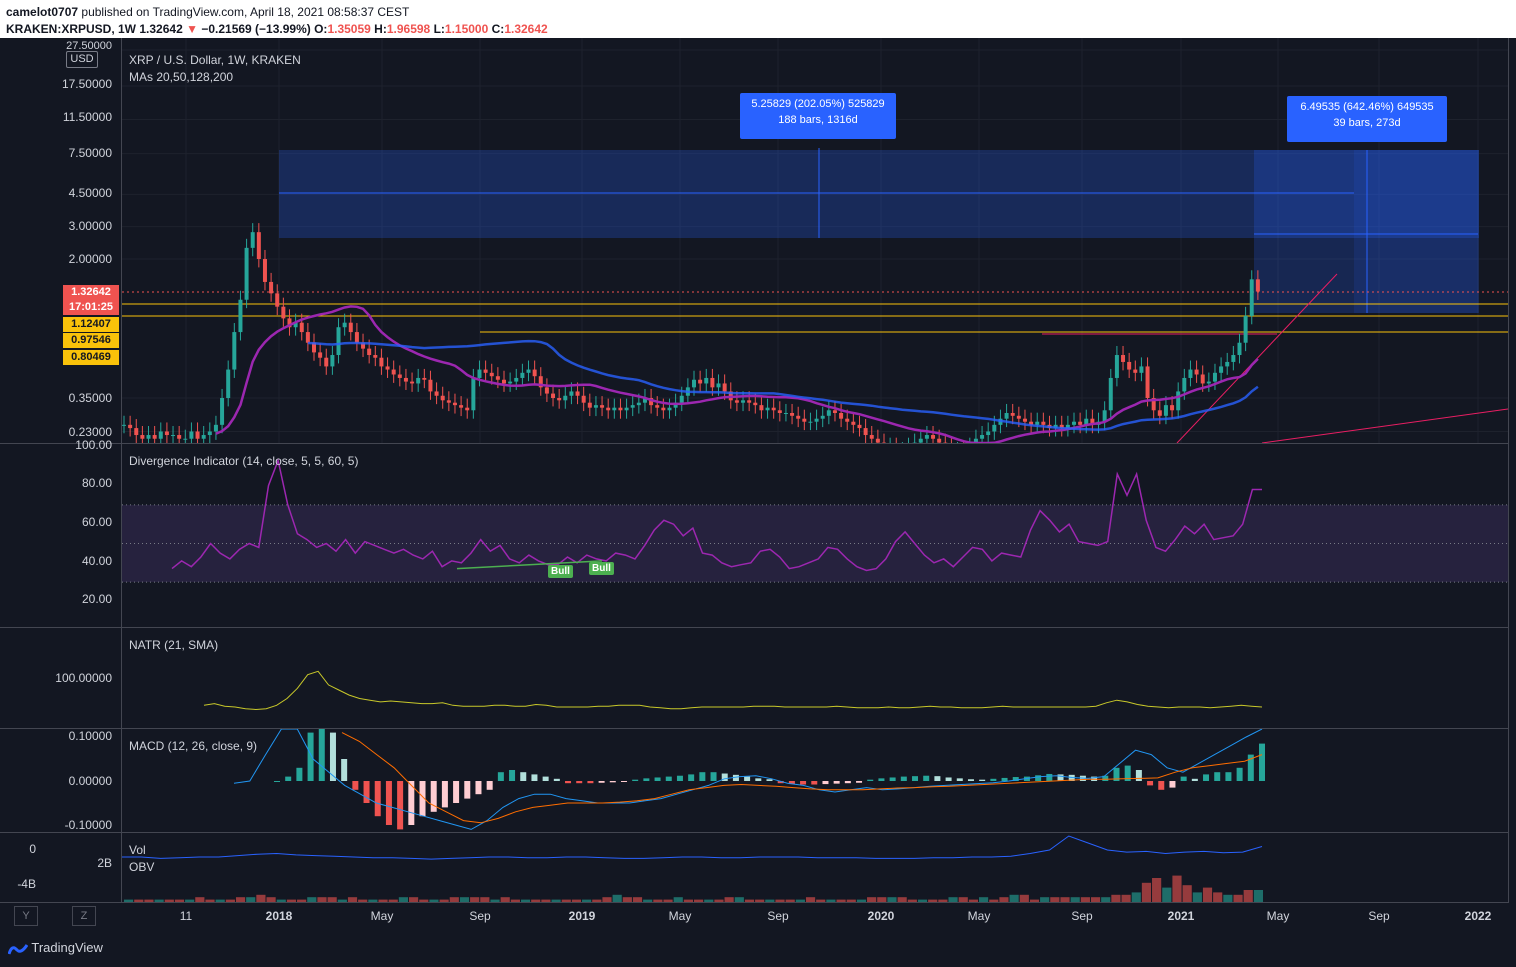 Image resolution: width=1516 pixels, height=967 pixels. I want to click on macd-chart, so click(815, 780).